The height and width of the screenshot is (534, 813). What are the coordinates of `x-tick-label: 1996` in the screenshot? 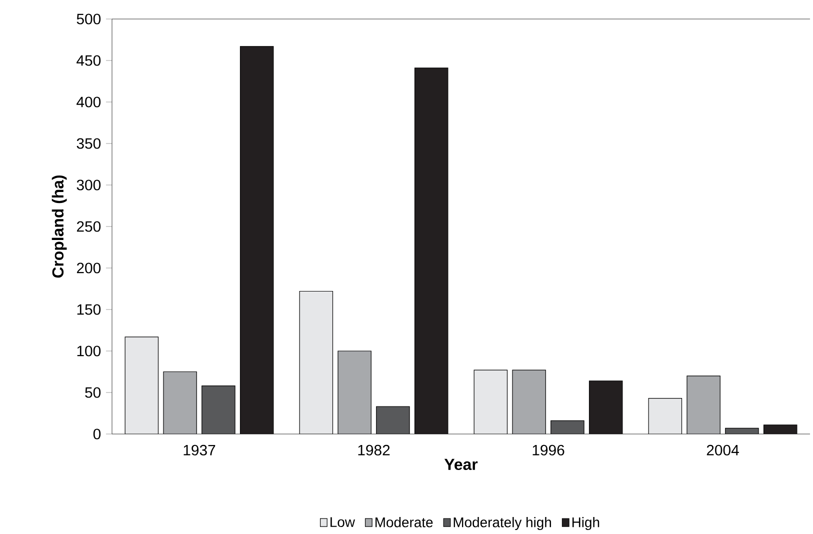 It's located at (548, 450).